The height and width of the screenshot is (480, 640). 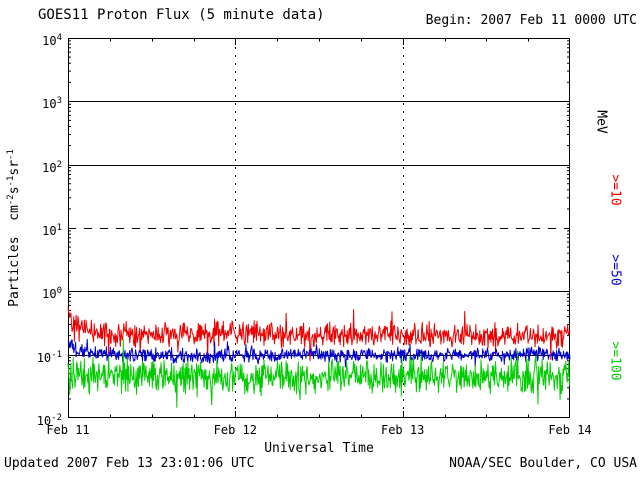 What do you see at coordinates (531, 20) in the screenshot?
I see `begin-timestamp: Begin: 2007 Feb 11 0000 UTC` at bounding box center [531, 20].